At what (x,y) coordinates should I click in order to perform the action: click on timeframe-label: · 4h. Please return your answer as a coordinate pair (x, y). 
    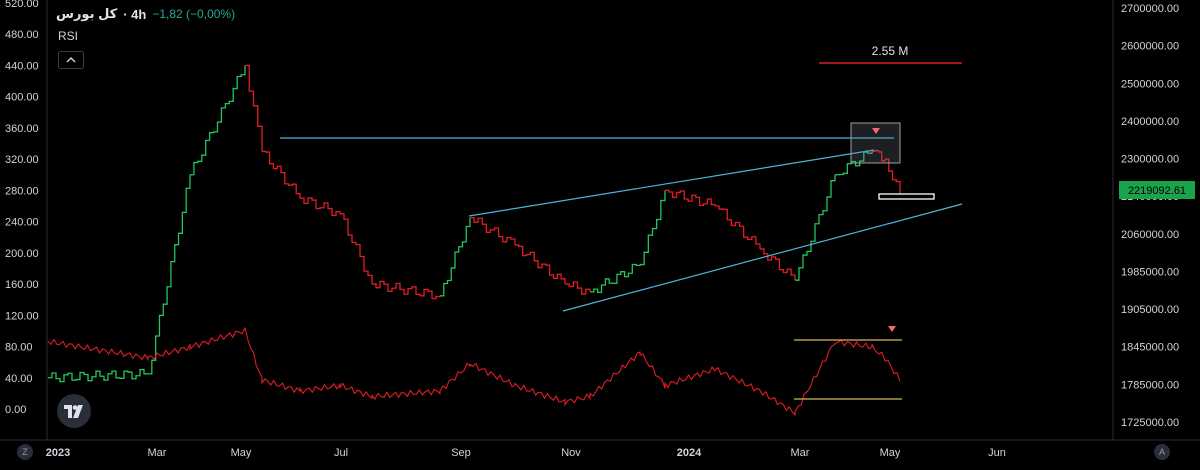
    Looking at the image, I should click on (135, 14).